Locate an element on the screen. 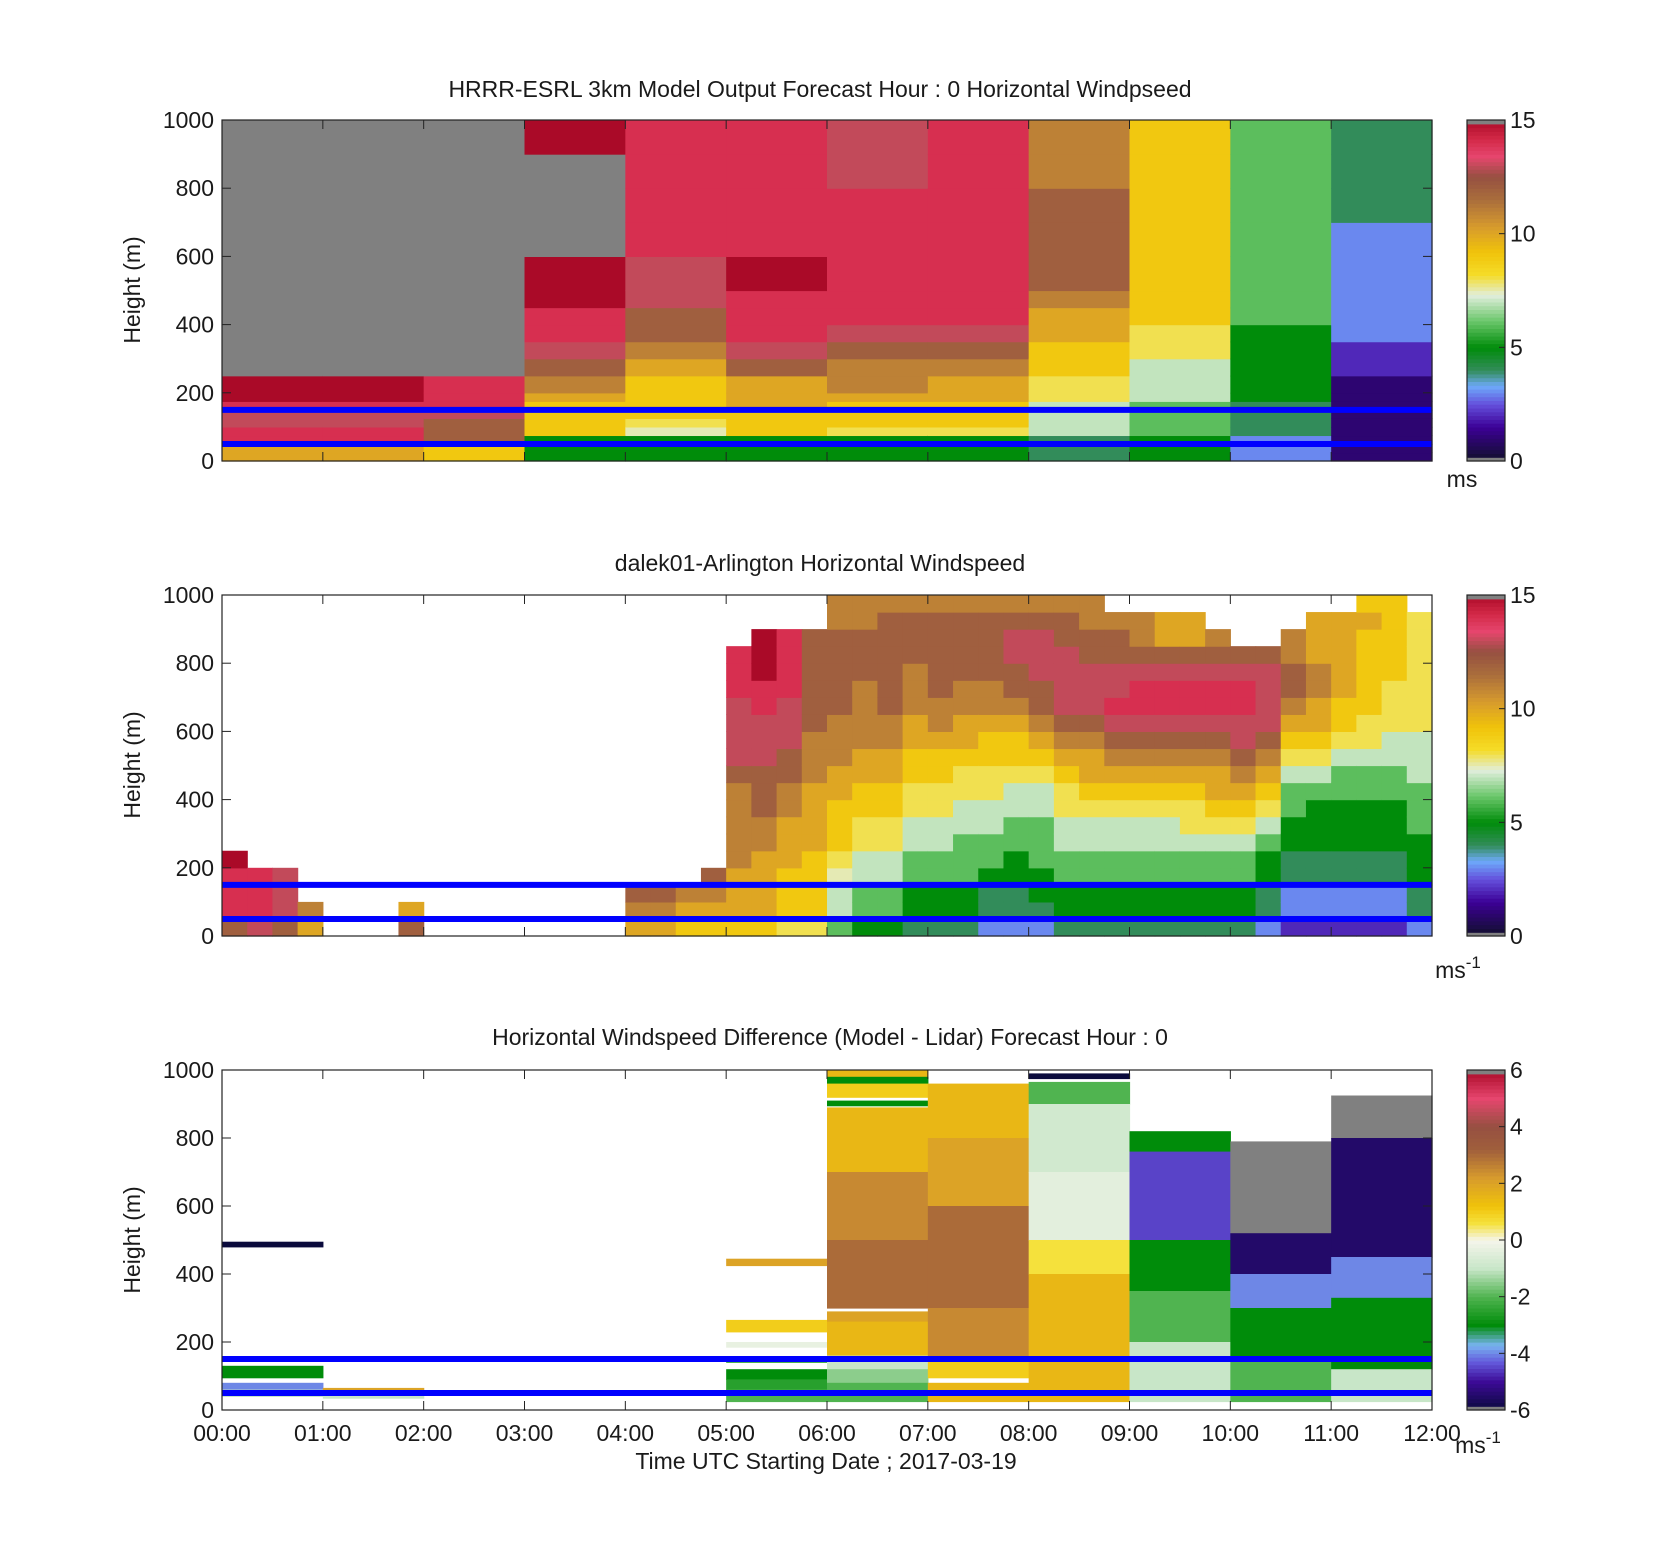 The width and height of the screenshot is (1680, 1561). x-tick-label: 05:00 is located at coordinates (726, 1433).